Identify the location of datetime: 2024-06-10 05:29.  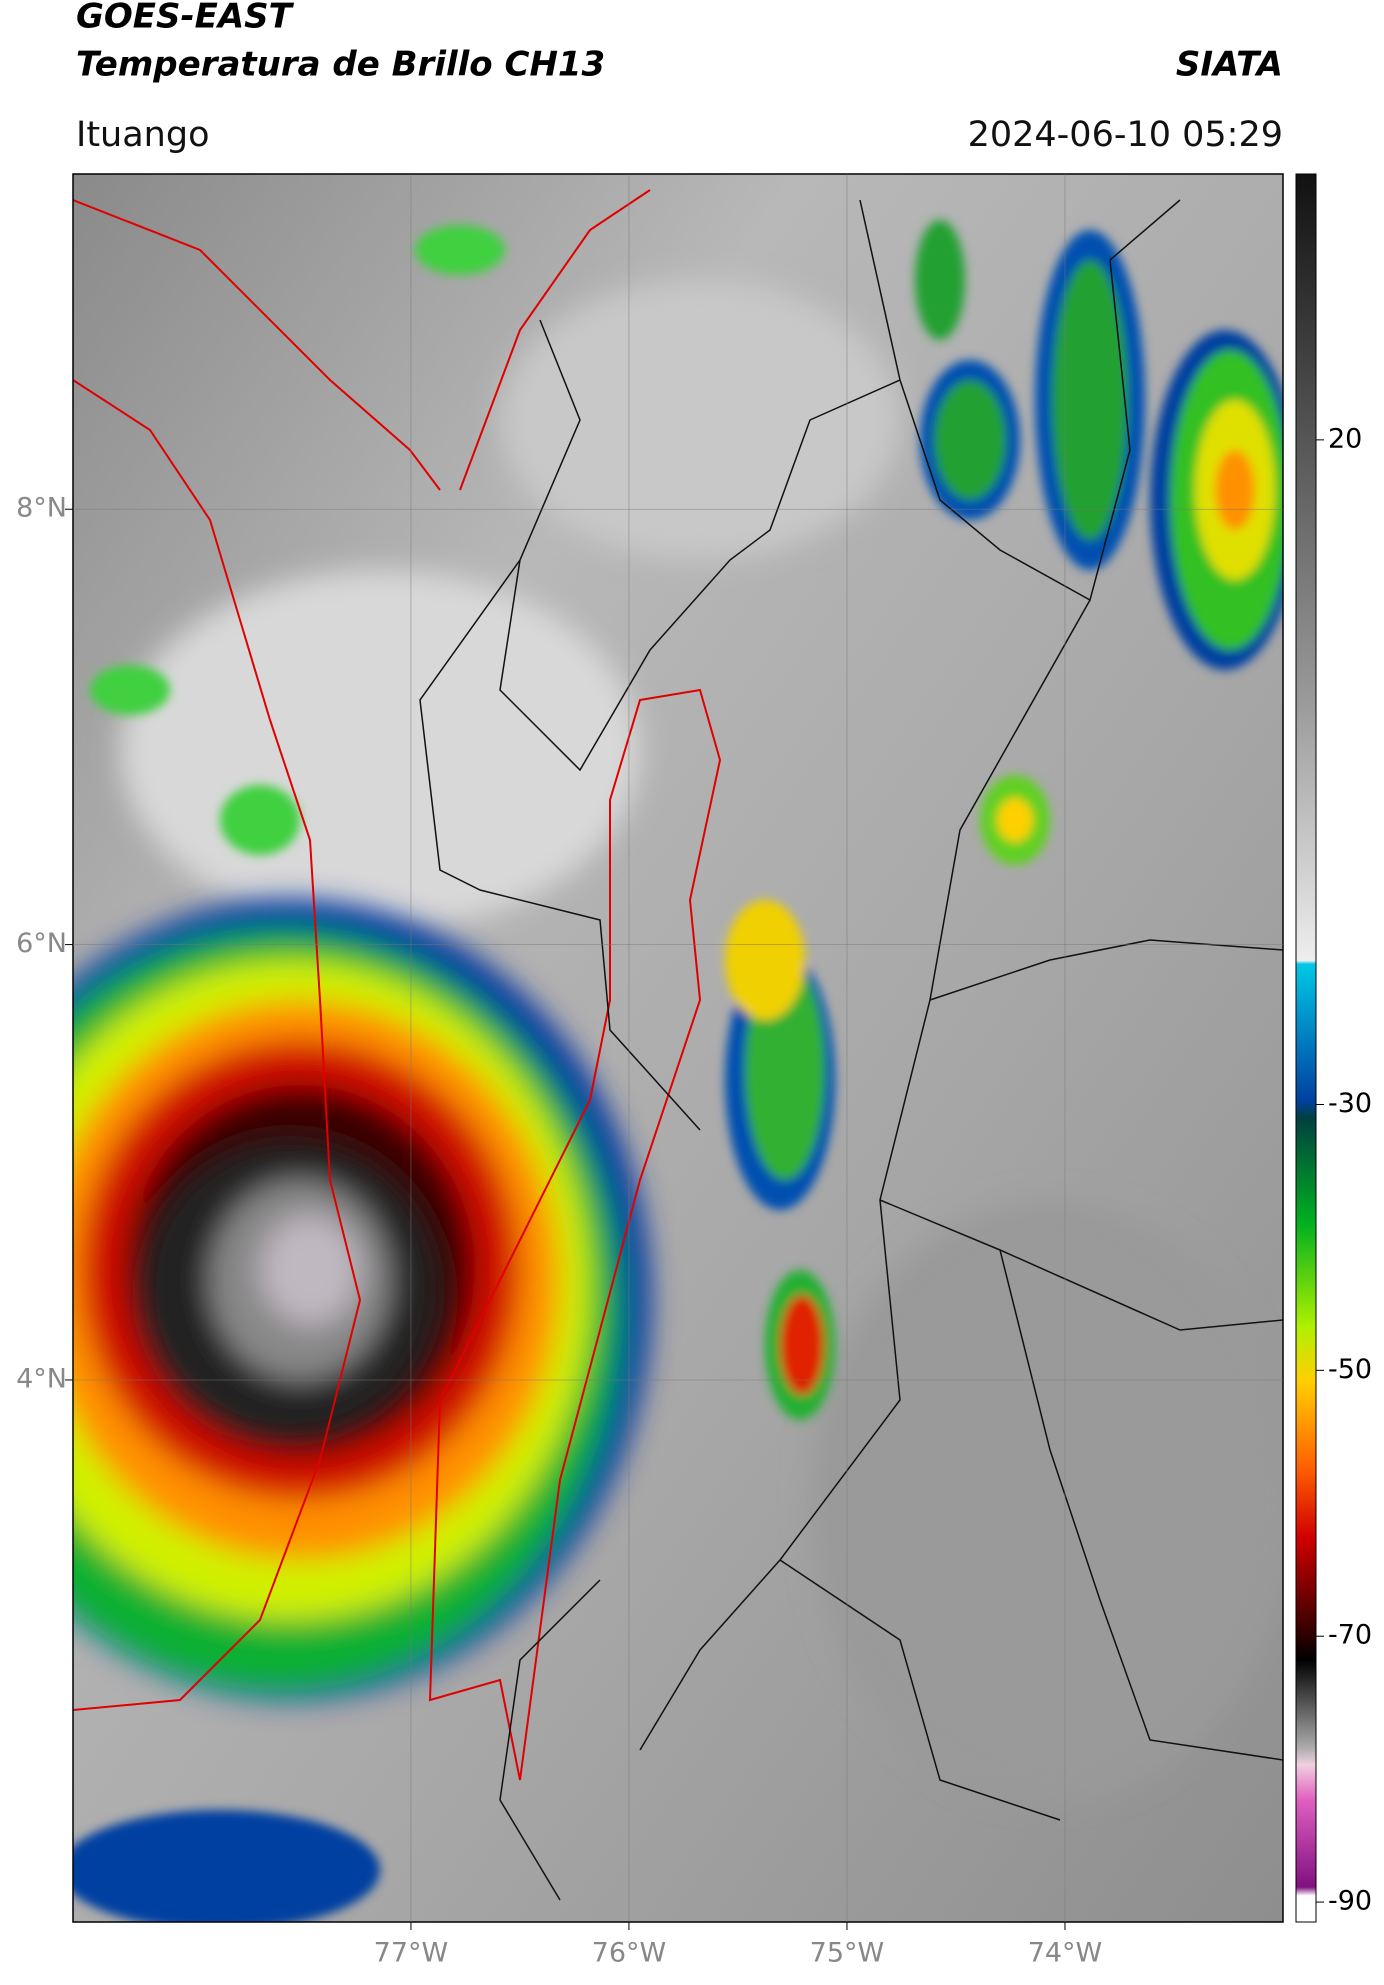
(1125, 135).